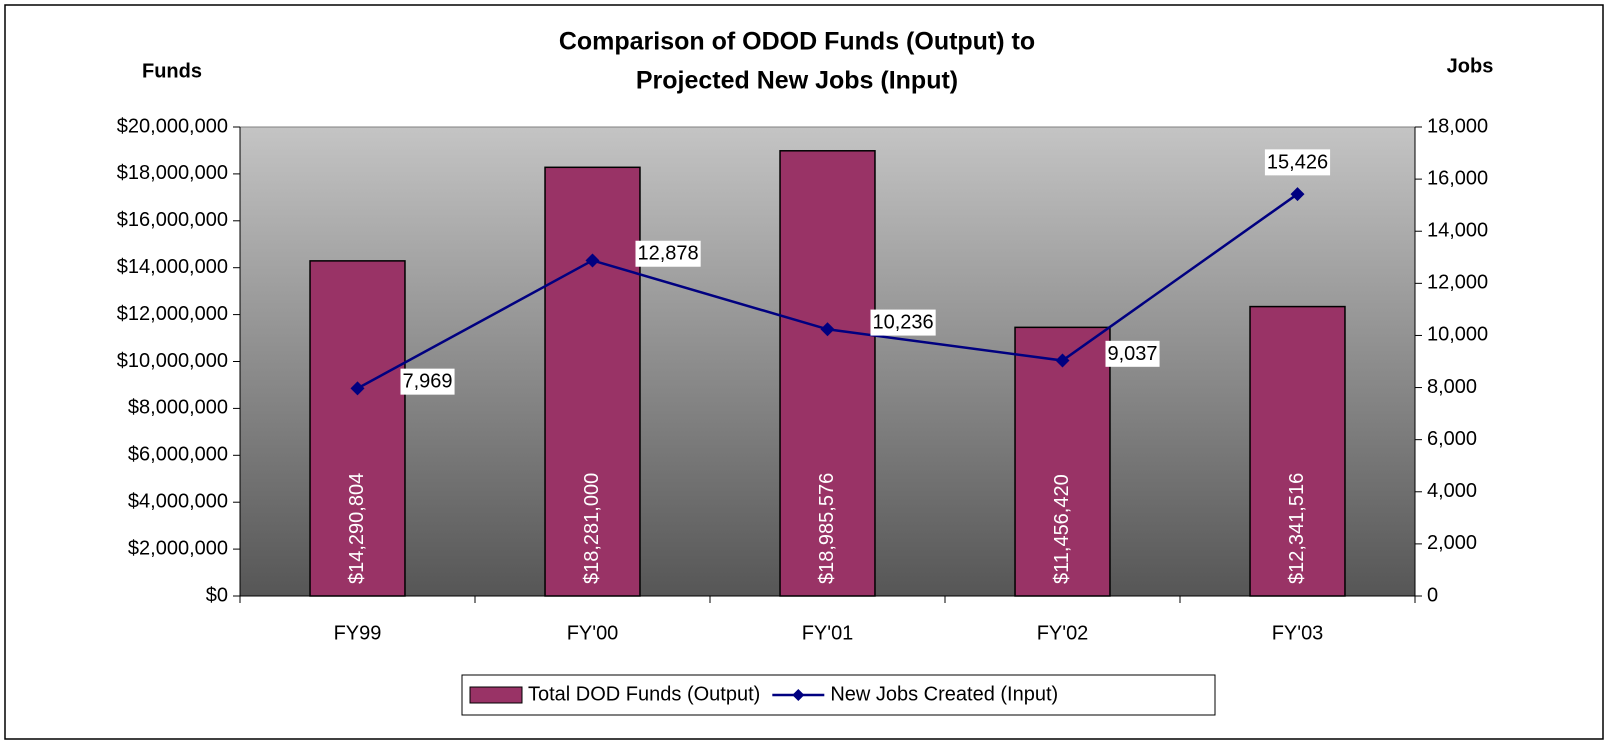 The height and width of the screenshot is (744, 1610). I want to click on y2-tick-label: 18,000, so click(1457, 126).